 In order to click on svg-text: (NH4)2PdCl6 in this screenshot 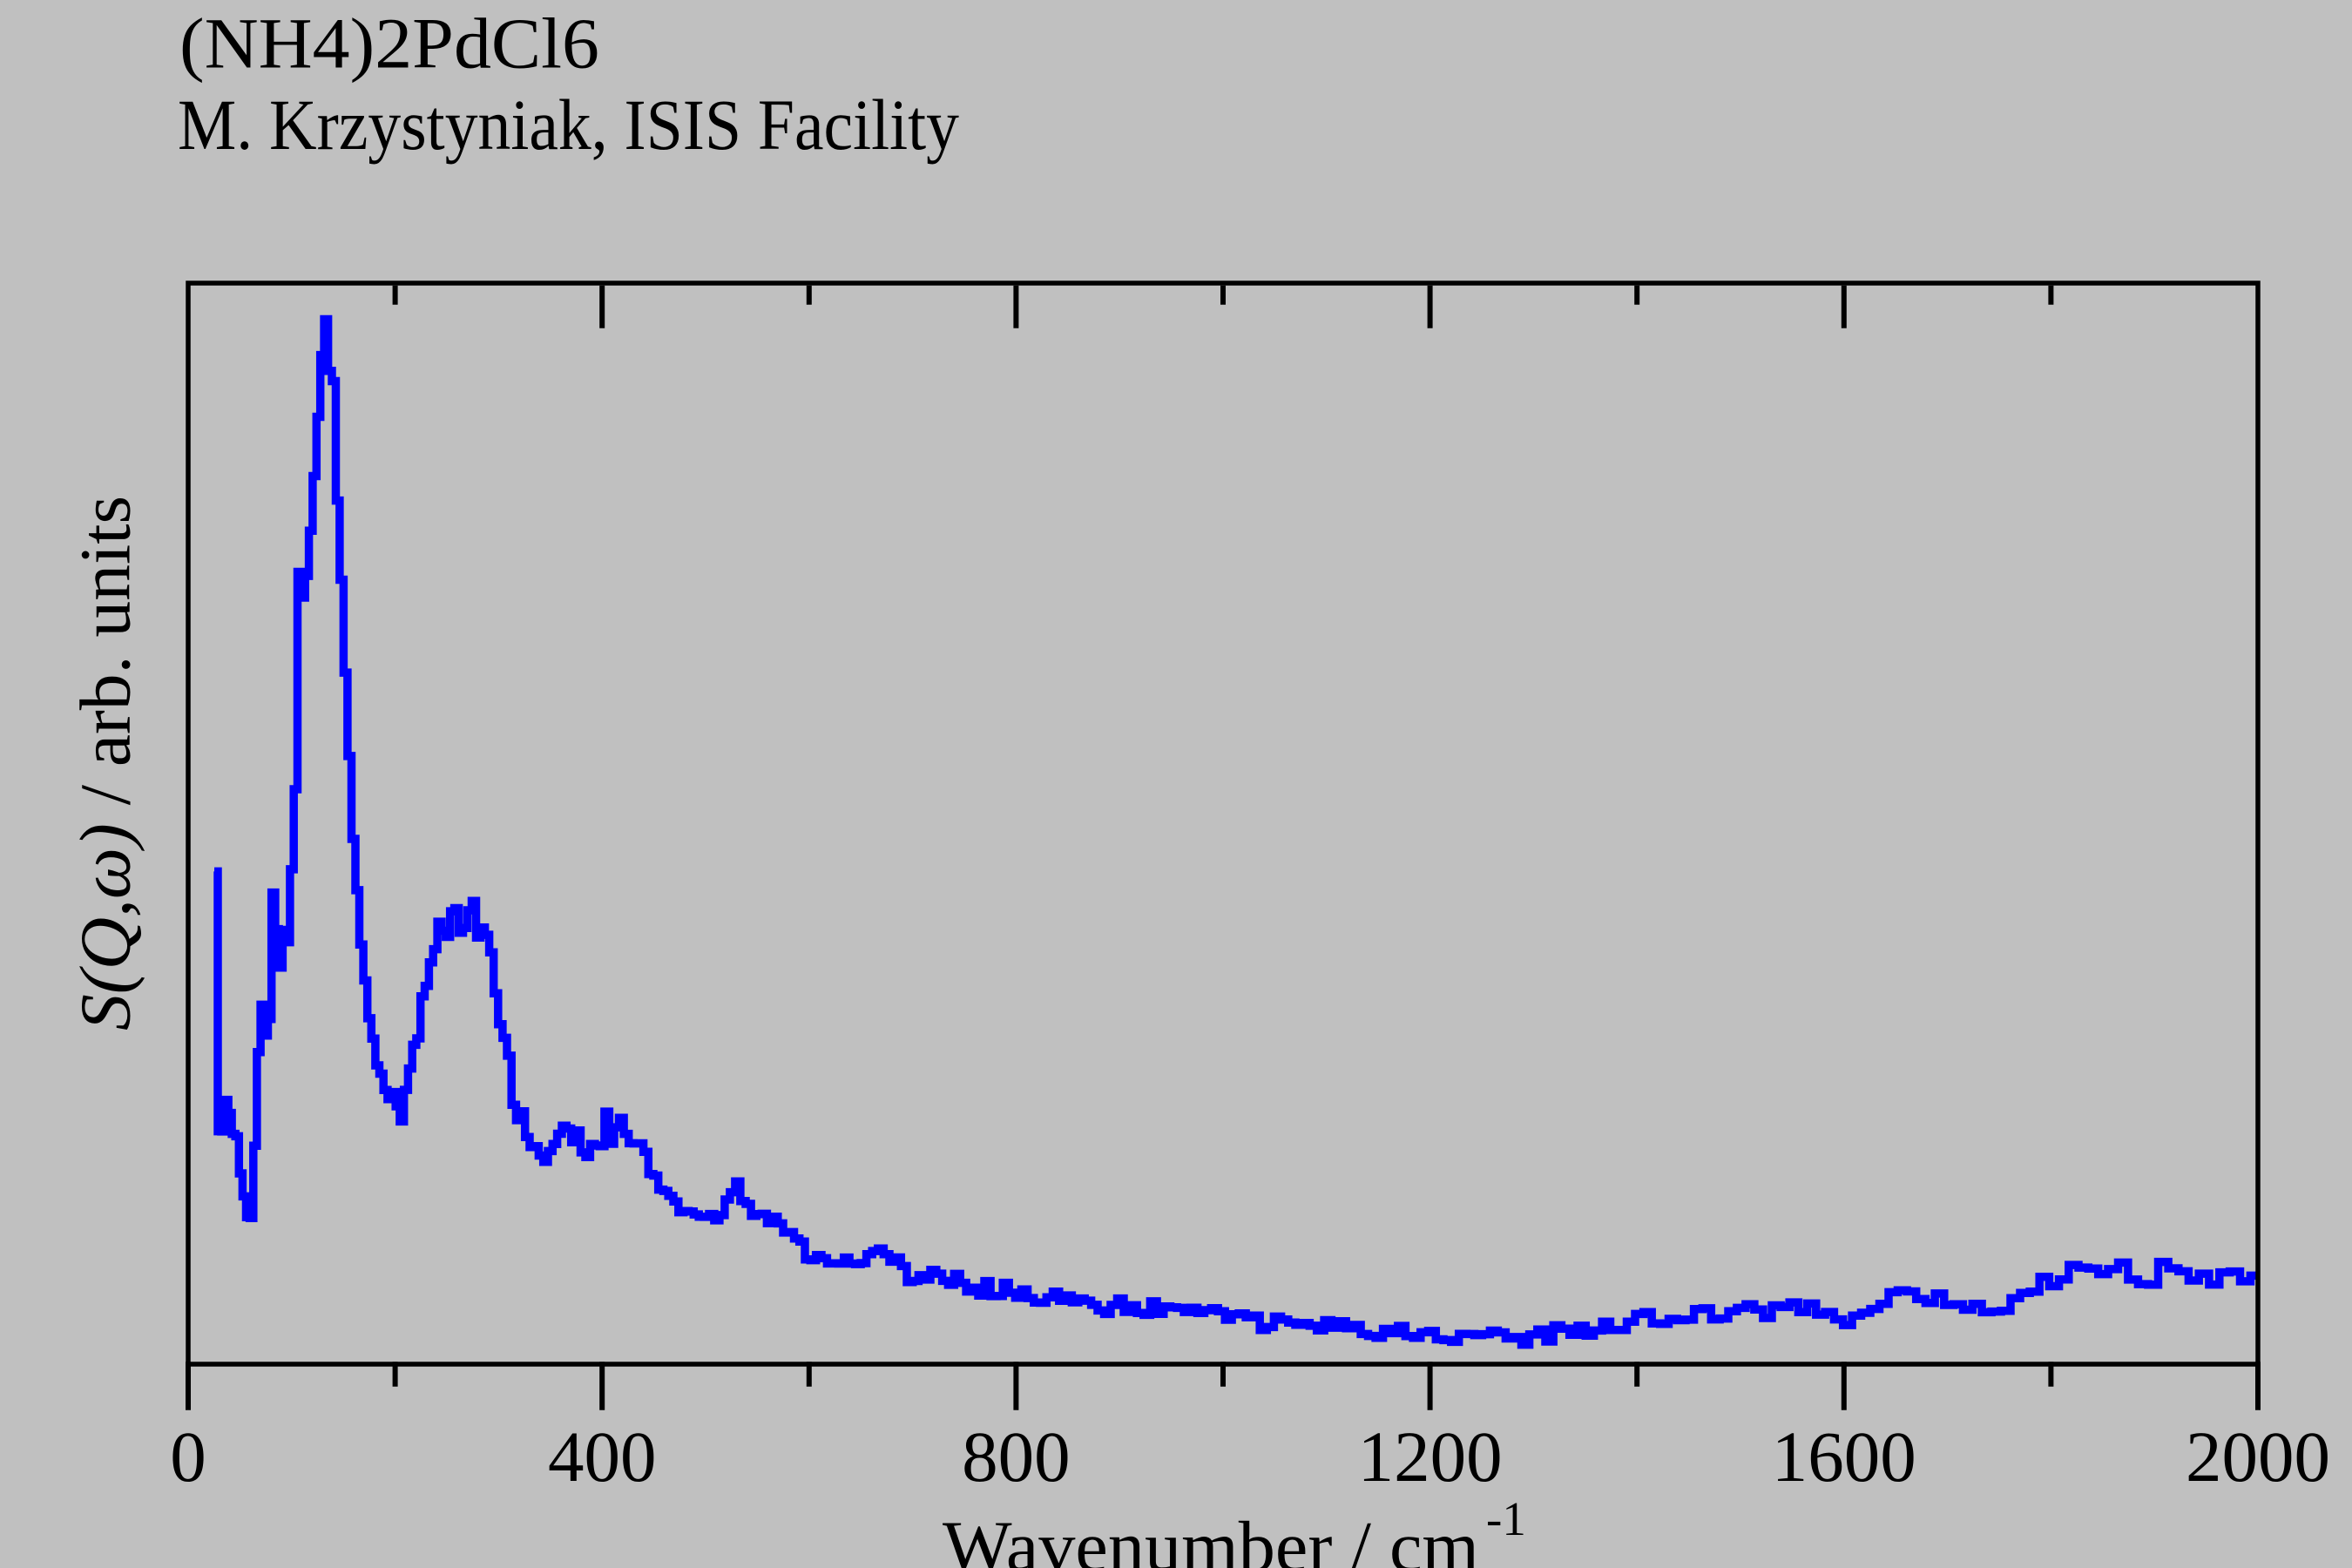, I will do `click(389, 44)`.